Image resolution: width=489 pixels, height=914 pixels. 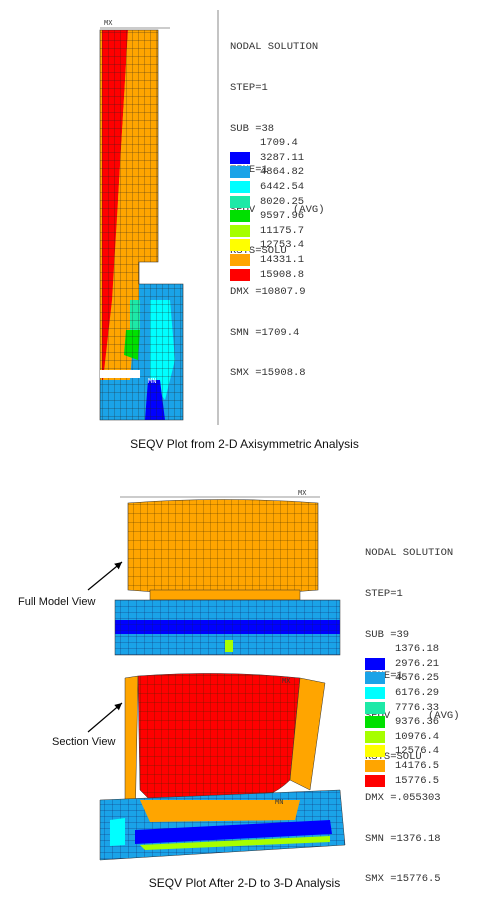 What do you see at coordinates (302, 494) in the screenshot?
I see `plot2-mx-label: MX` at bounding box center [302, 494].